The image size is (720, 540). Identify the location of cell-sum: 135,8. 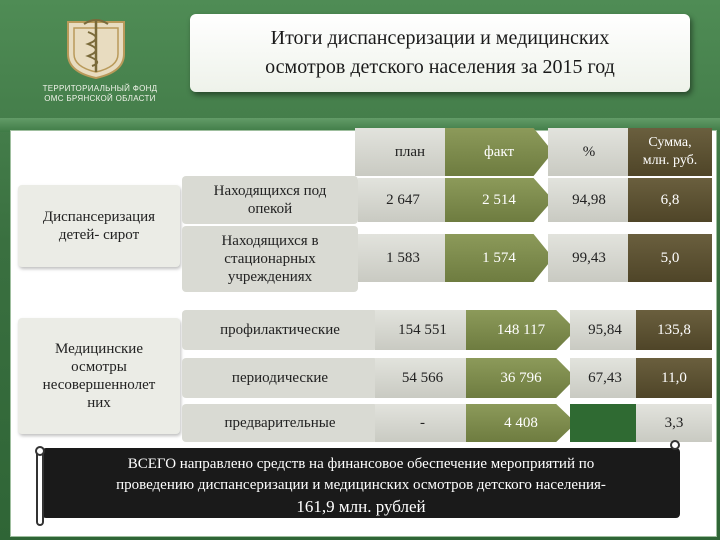
(674, 330).